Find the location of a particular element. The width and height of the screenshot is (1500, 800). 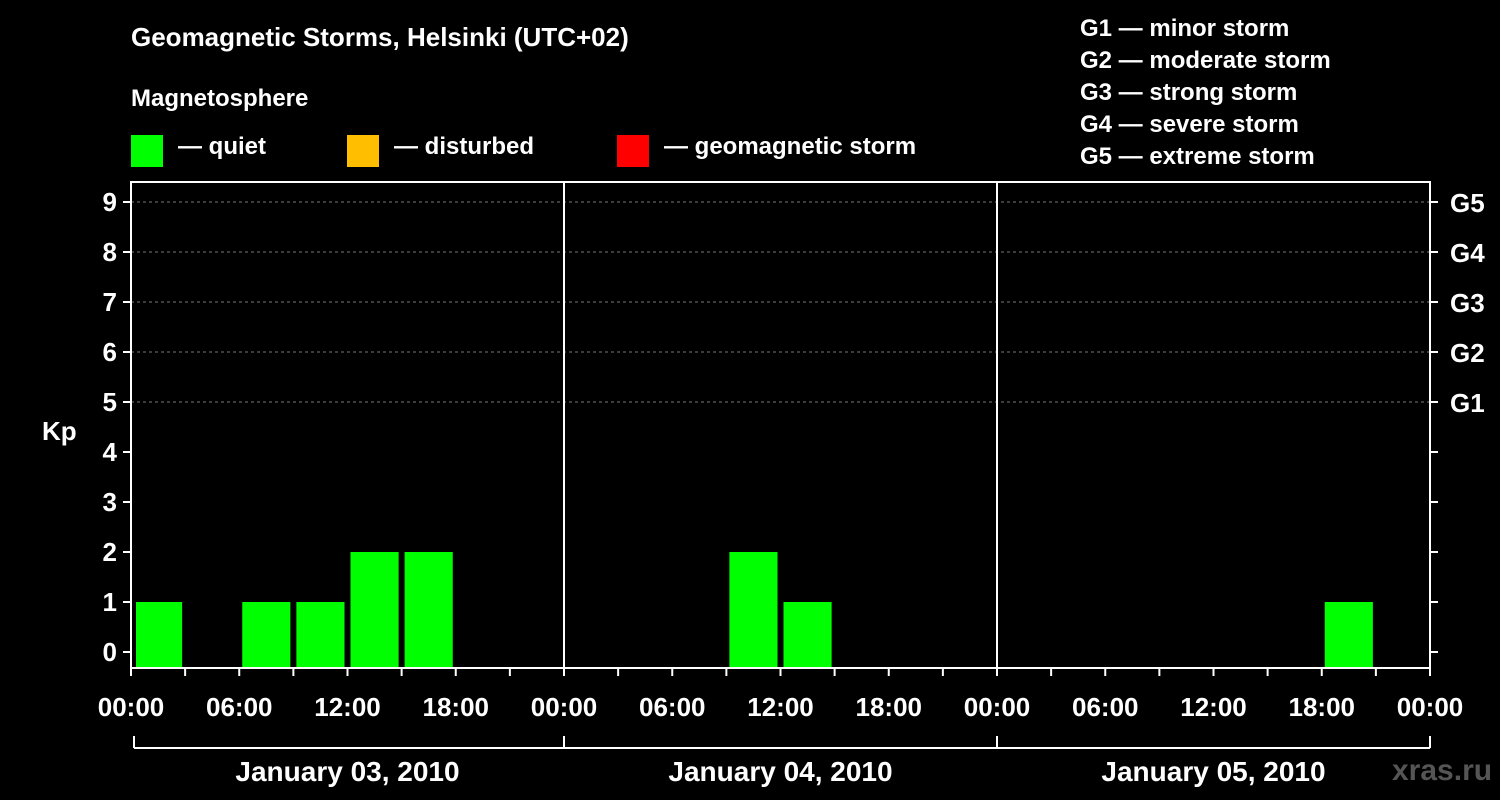

g-legend-g4: G4 — severe storm is located at coordinates (1189, 124).